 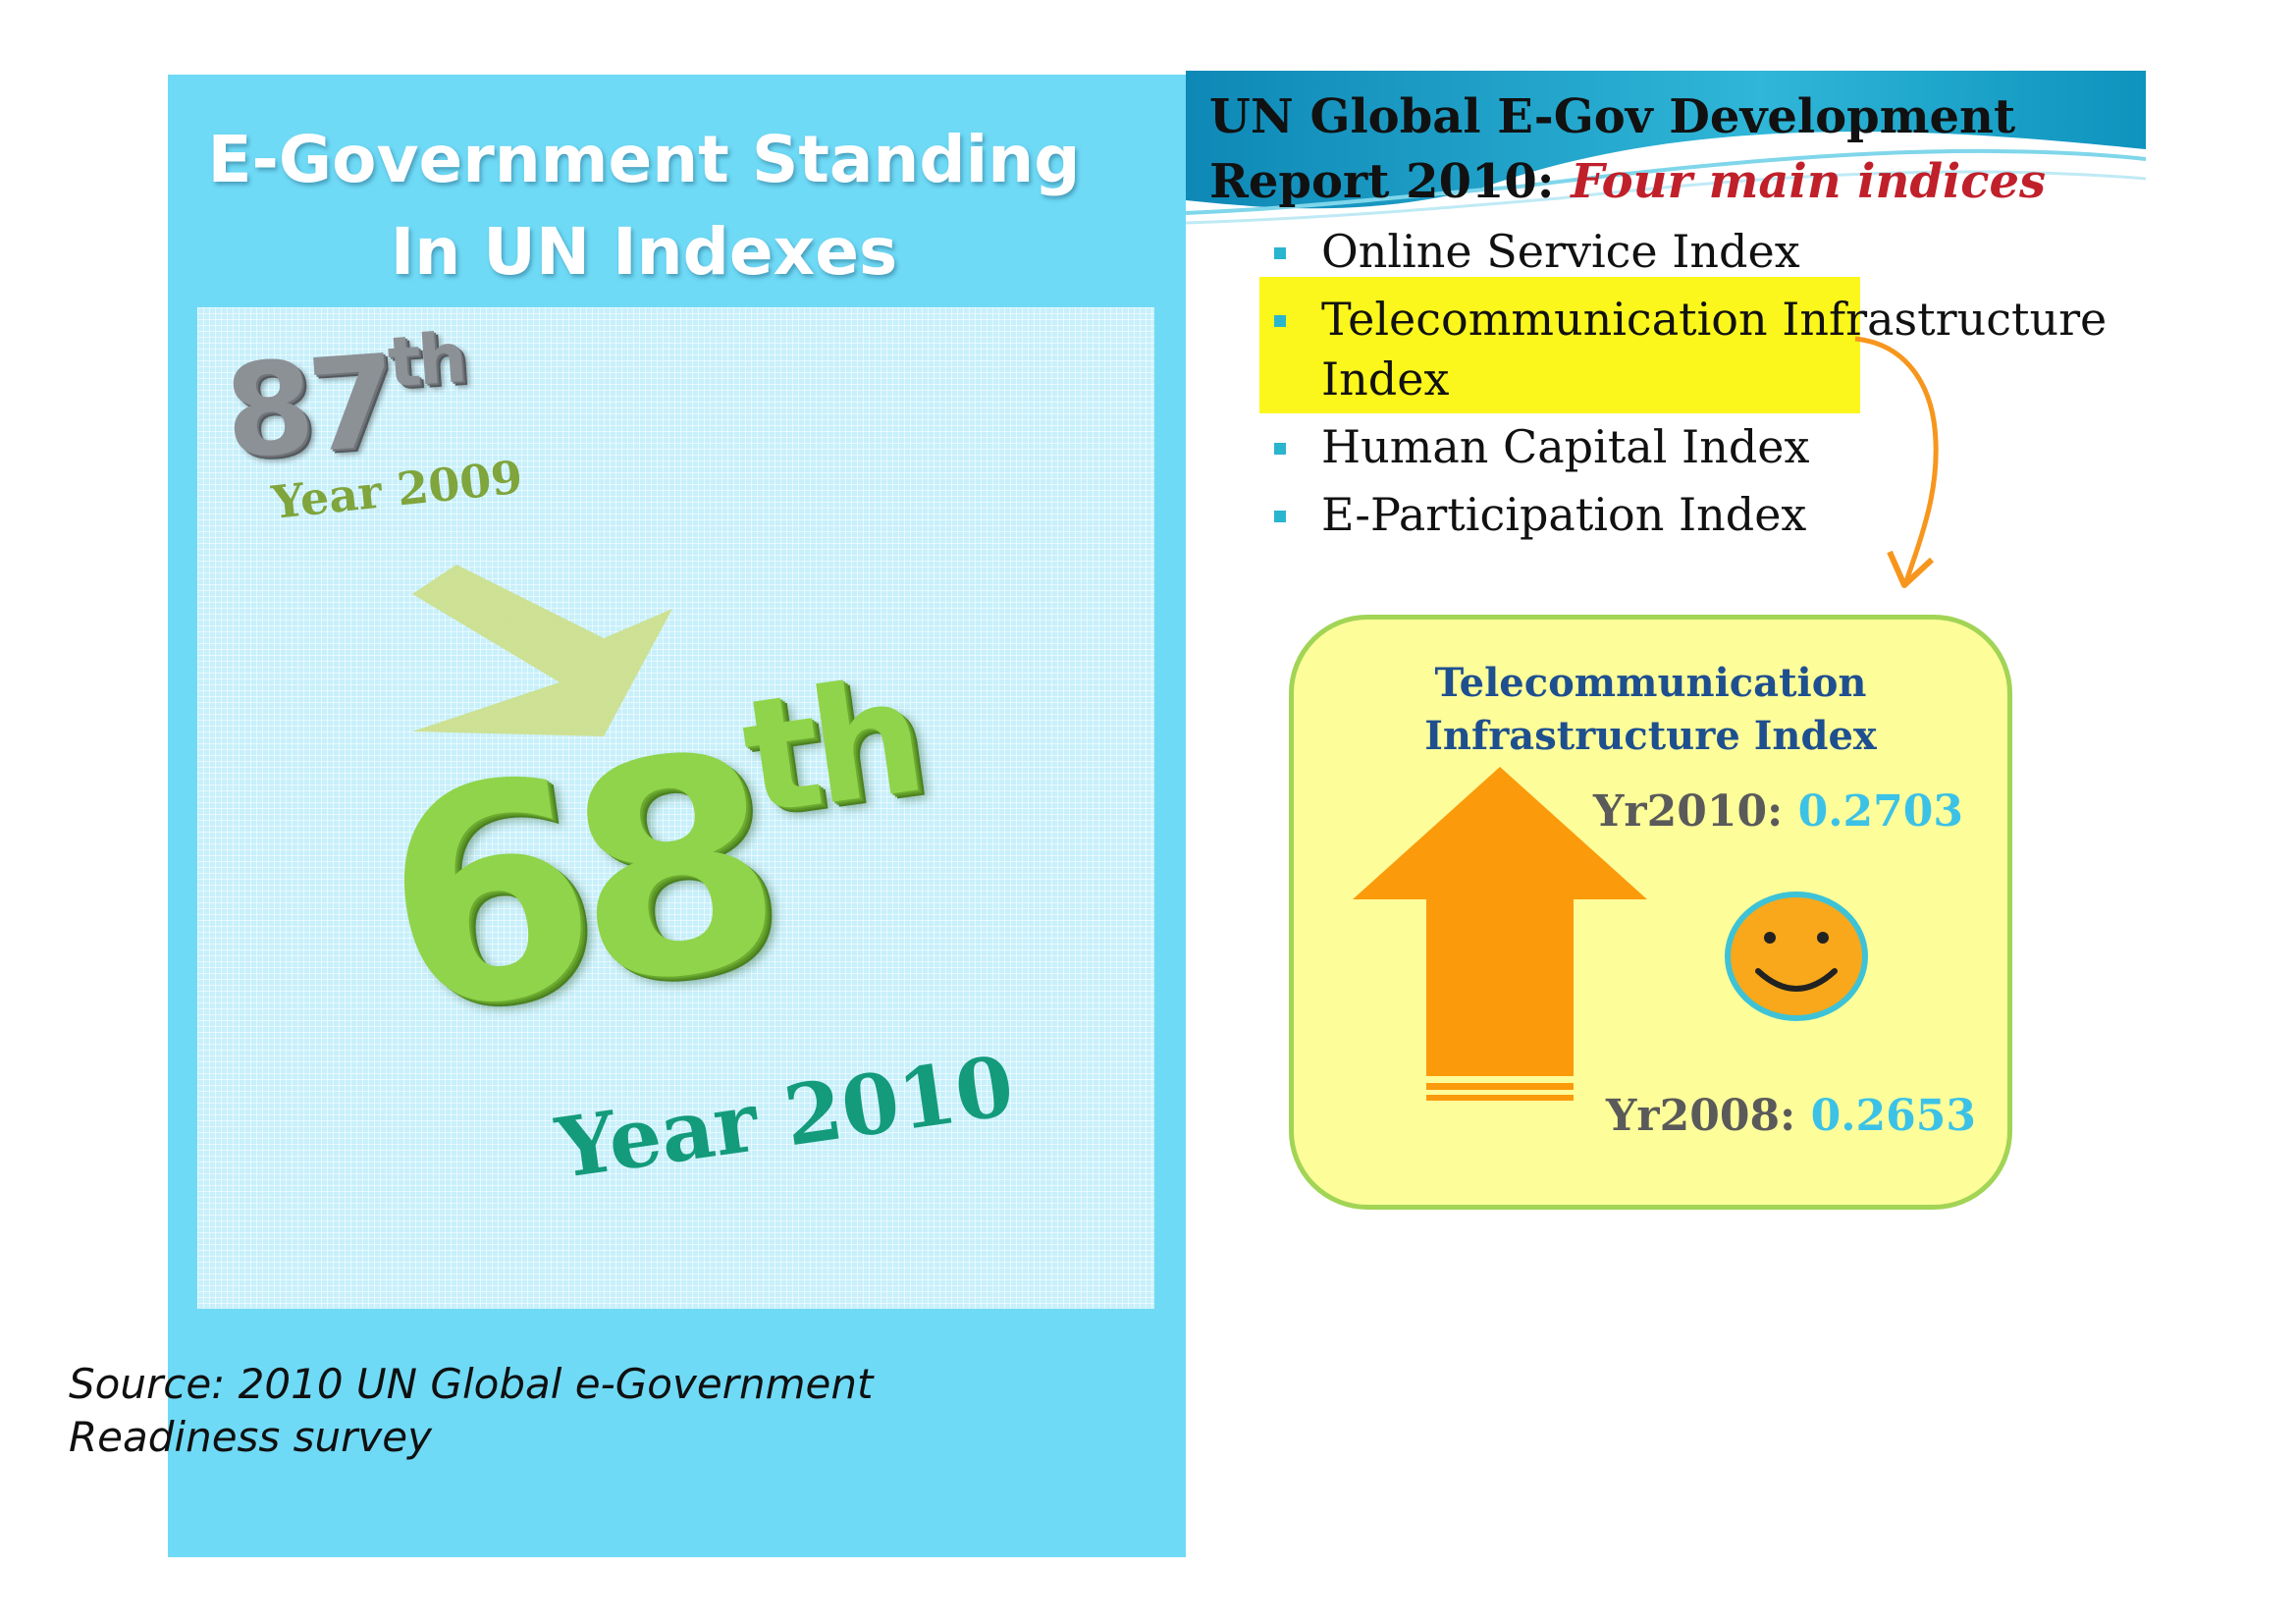 I want to click on report-title-prefix: Report 2010:, so click(x=1390, y=181).